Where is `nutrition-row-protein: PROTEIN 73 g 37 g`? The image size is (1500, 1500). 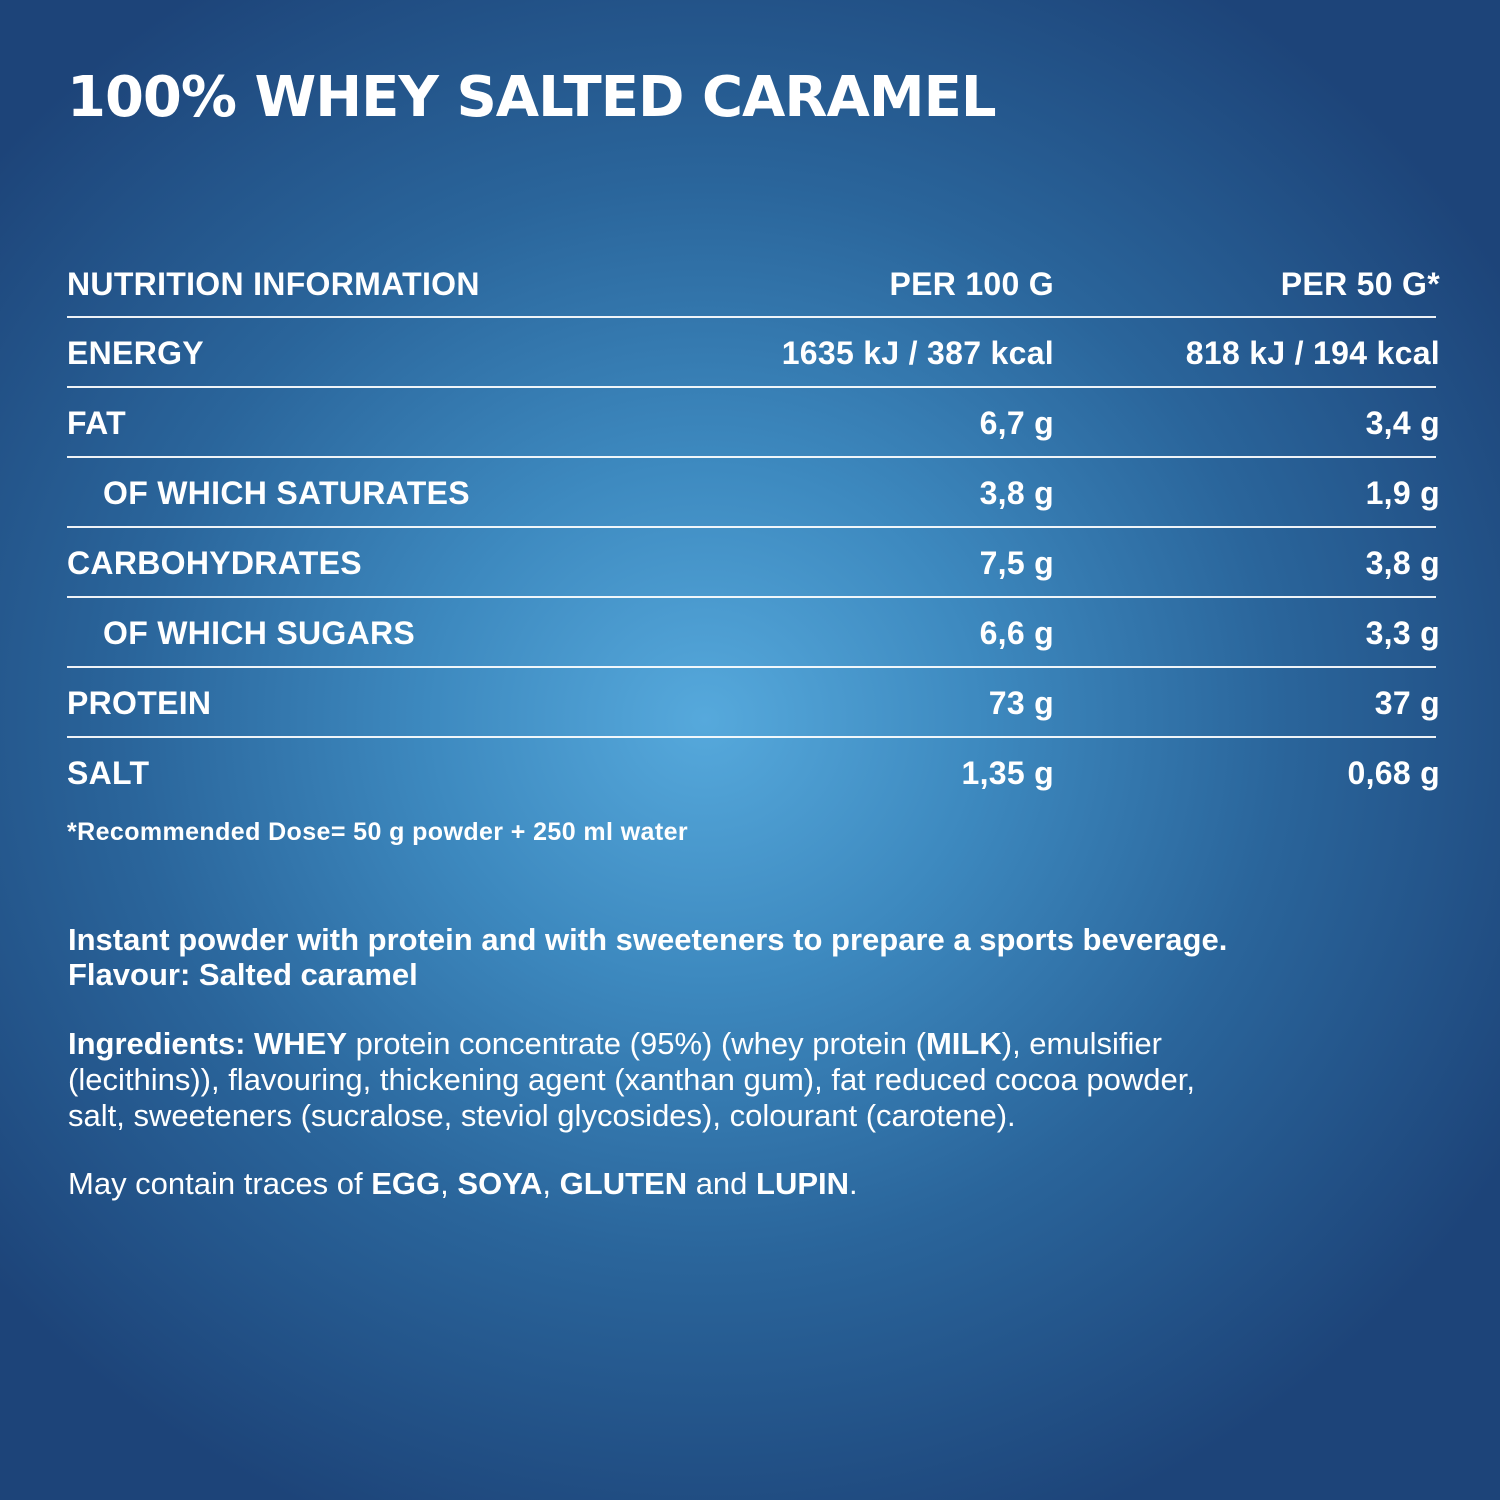 nutrition-row-protein: PROTEIN 73 g 37 g is located at coordinates (753, 703).